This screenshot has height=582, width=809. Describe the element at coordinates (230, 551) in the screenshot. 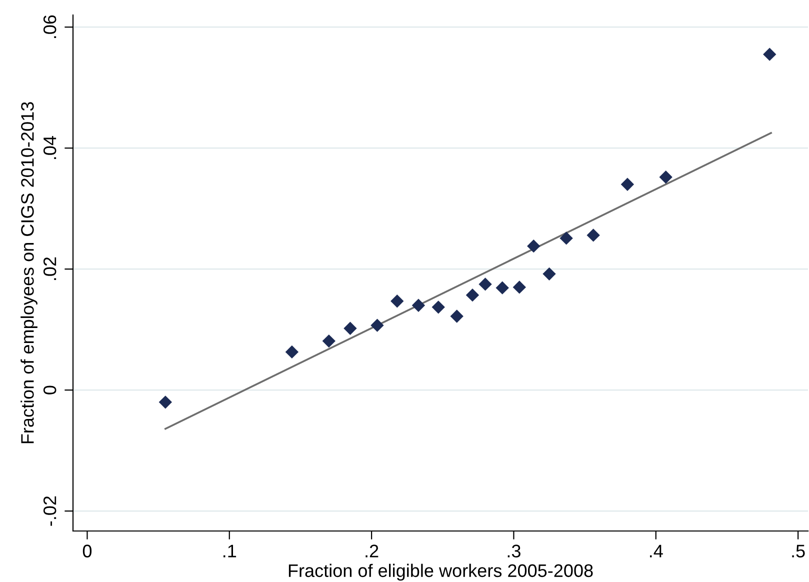

I see `x-tick-label: .1` at that location.